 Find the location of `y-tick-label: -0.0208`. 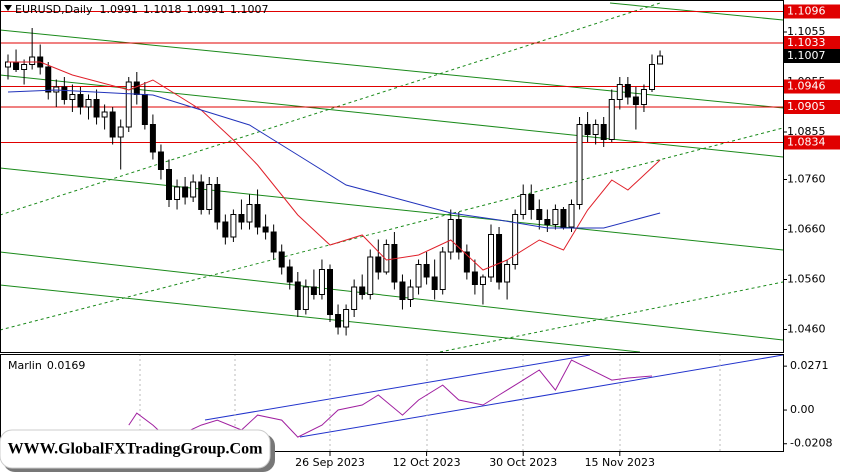

y-tick-label: -0.0208 is located at coordinates (811, 443).